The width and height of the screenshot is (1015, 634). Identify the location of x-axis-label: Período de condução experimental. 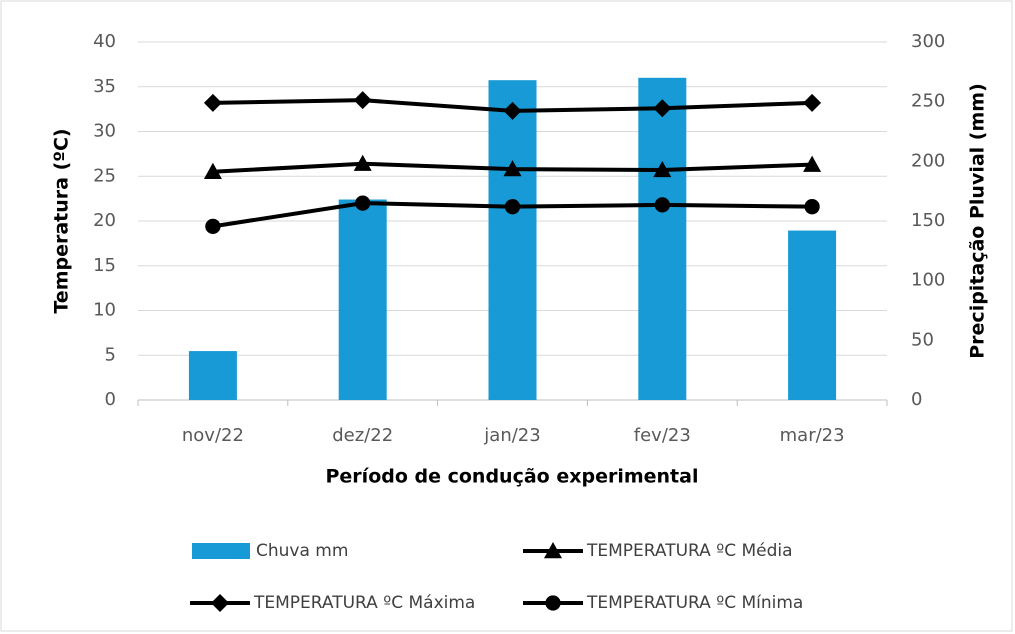
(512, 477).